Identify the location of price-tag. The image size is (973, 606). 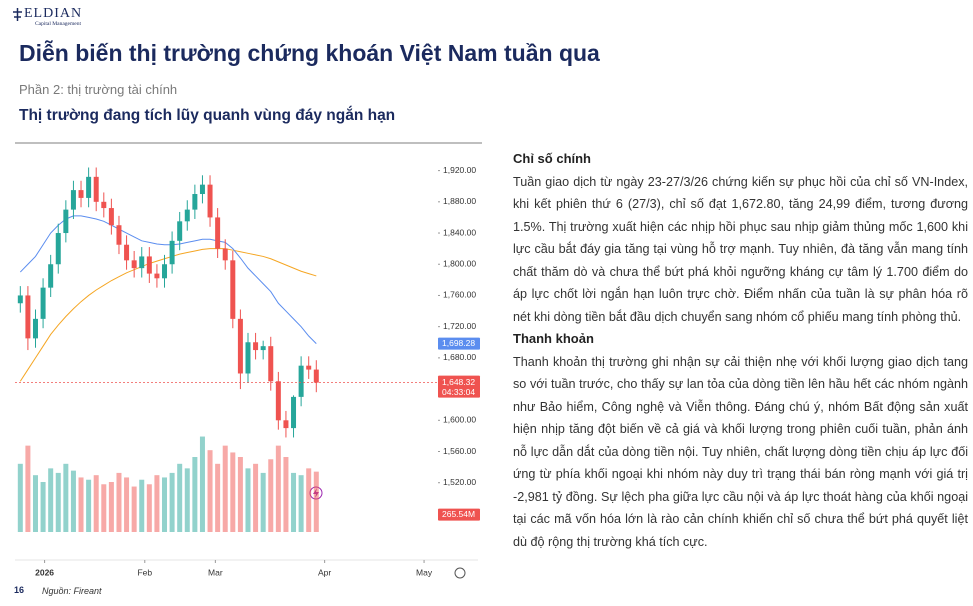
(459, 386).